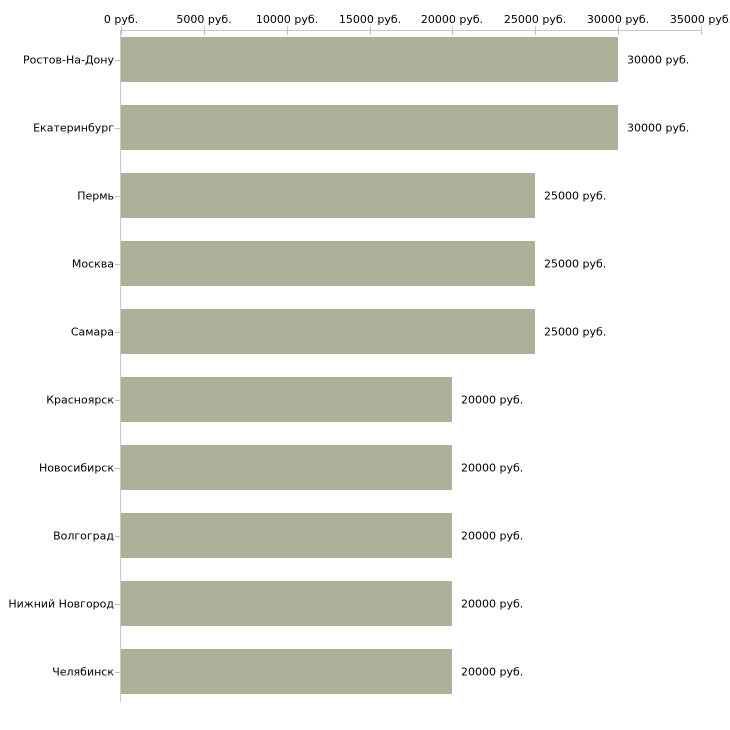  What do you see at coordinates (618, 19) in the screenshot?
I see `x-axis-tick-label: 30000 руб.` at bounding box center [618, 19].